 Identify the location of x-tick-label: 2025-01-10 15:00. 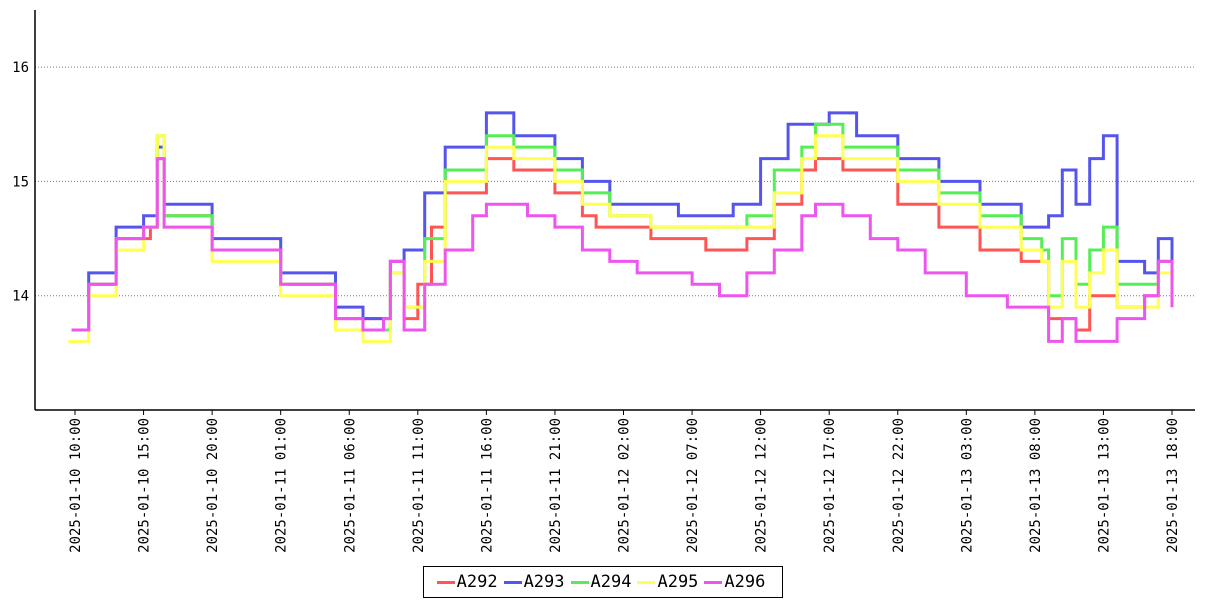
(145, 485).